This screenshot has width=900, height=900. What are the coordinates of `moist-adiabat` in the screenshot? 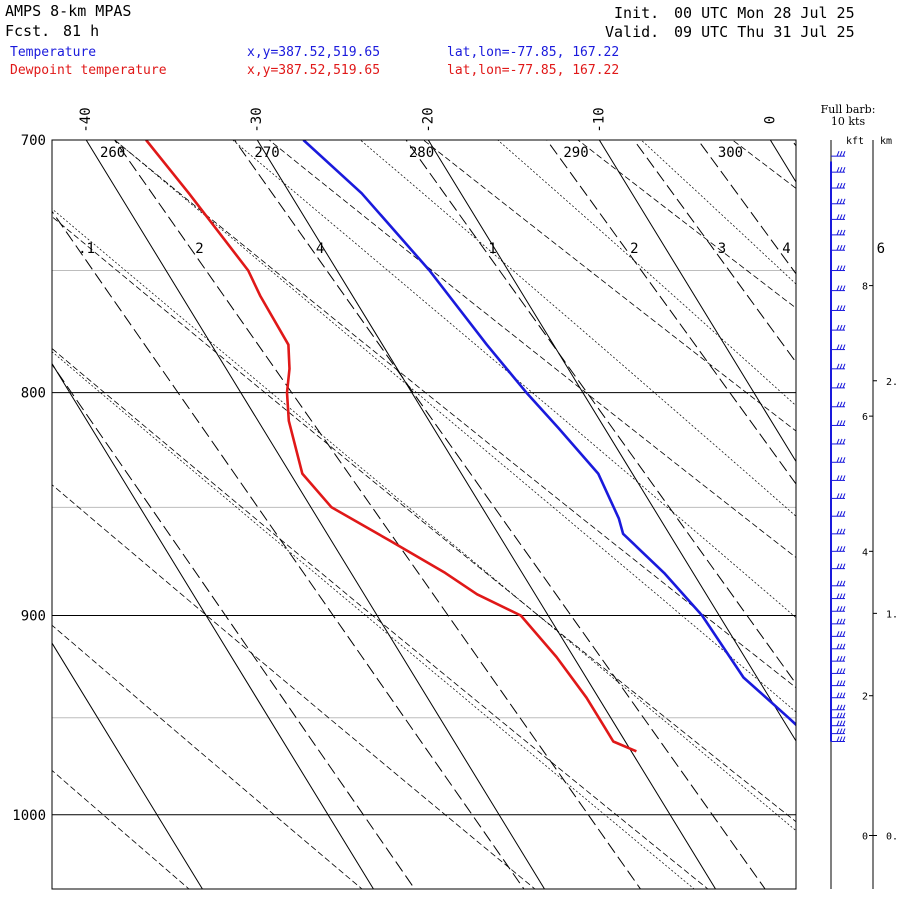 It's located at (718, 212).